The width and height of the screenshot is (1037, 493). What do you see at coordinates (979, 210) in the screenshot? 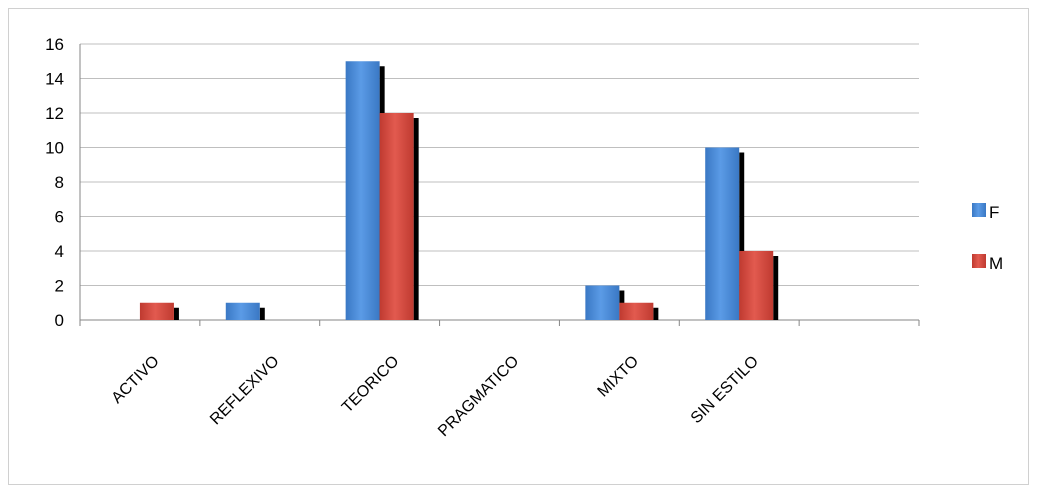
I see `legend-swatch-F` at bounding box center [979, 210].